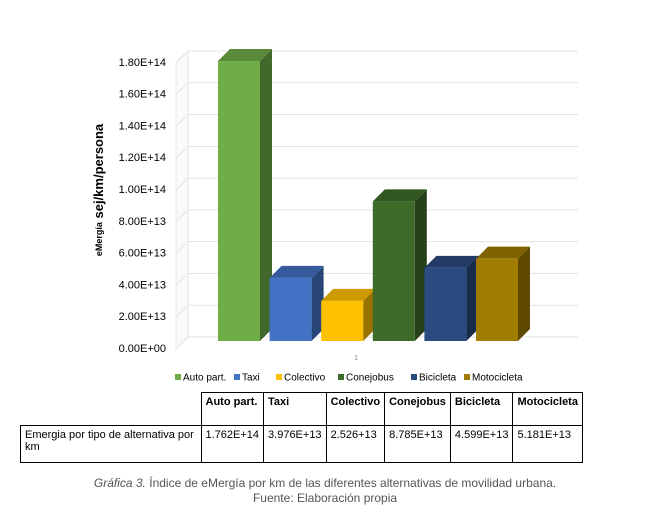 The height and width of the screenshot is (522, 650). What do you see at coordinates (438, 378) in the screenshot?
I see `legend-label: Bicicleta` at bounding box center [438, 378].